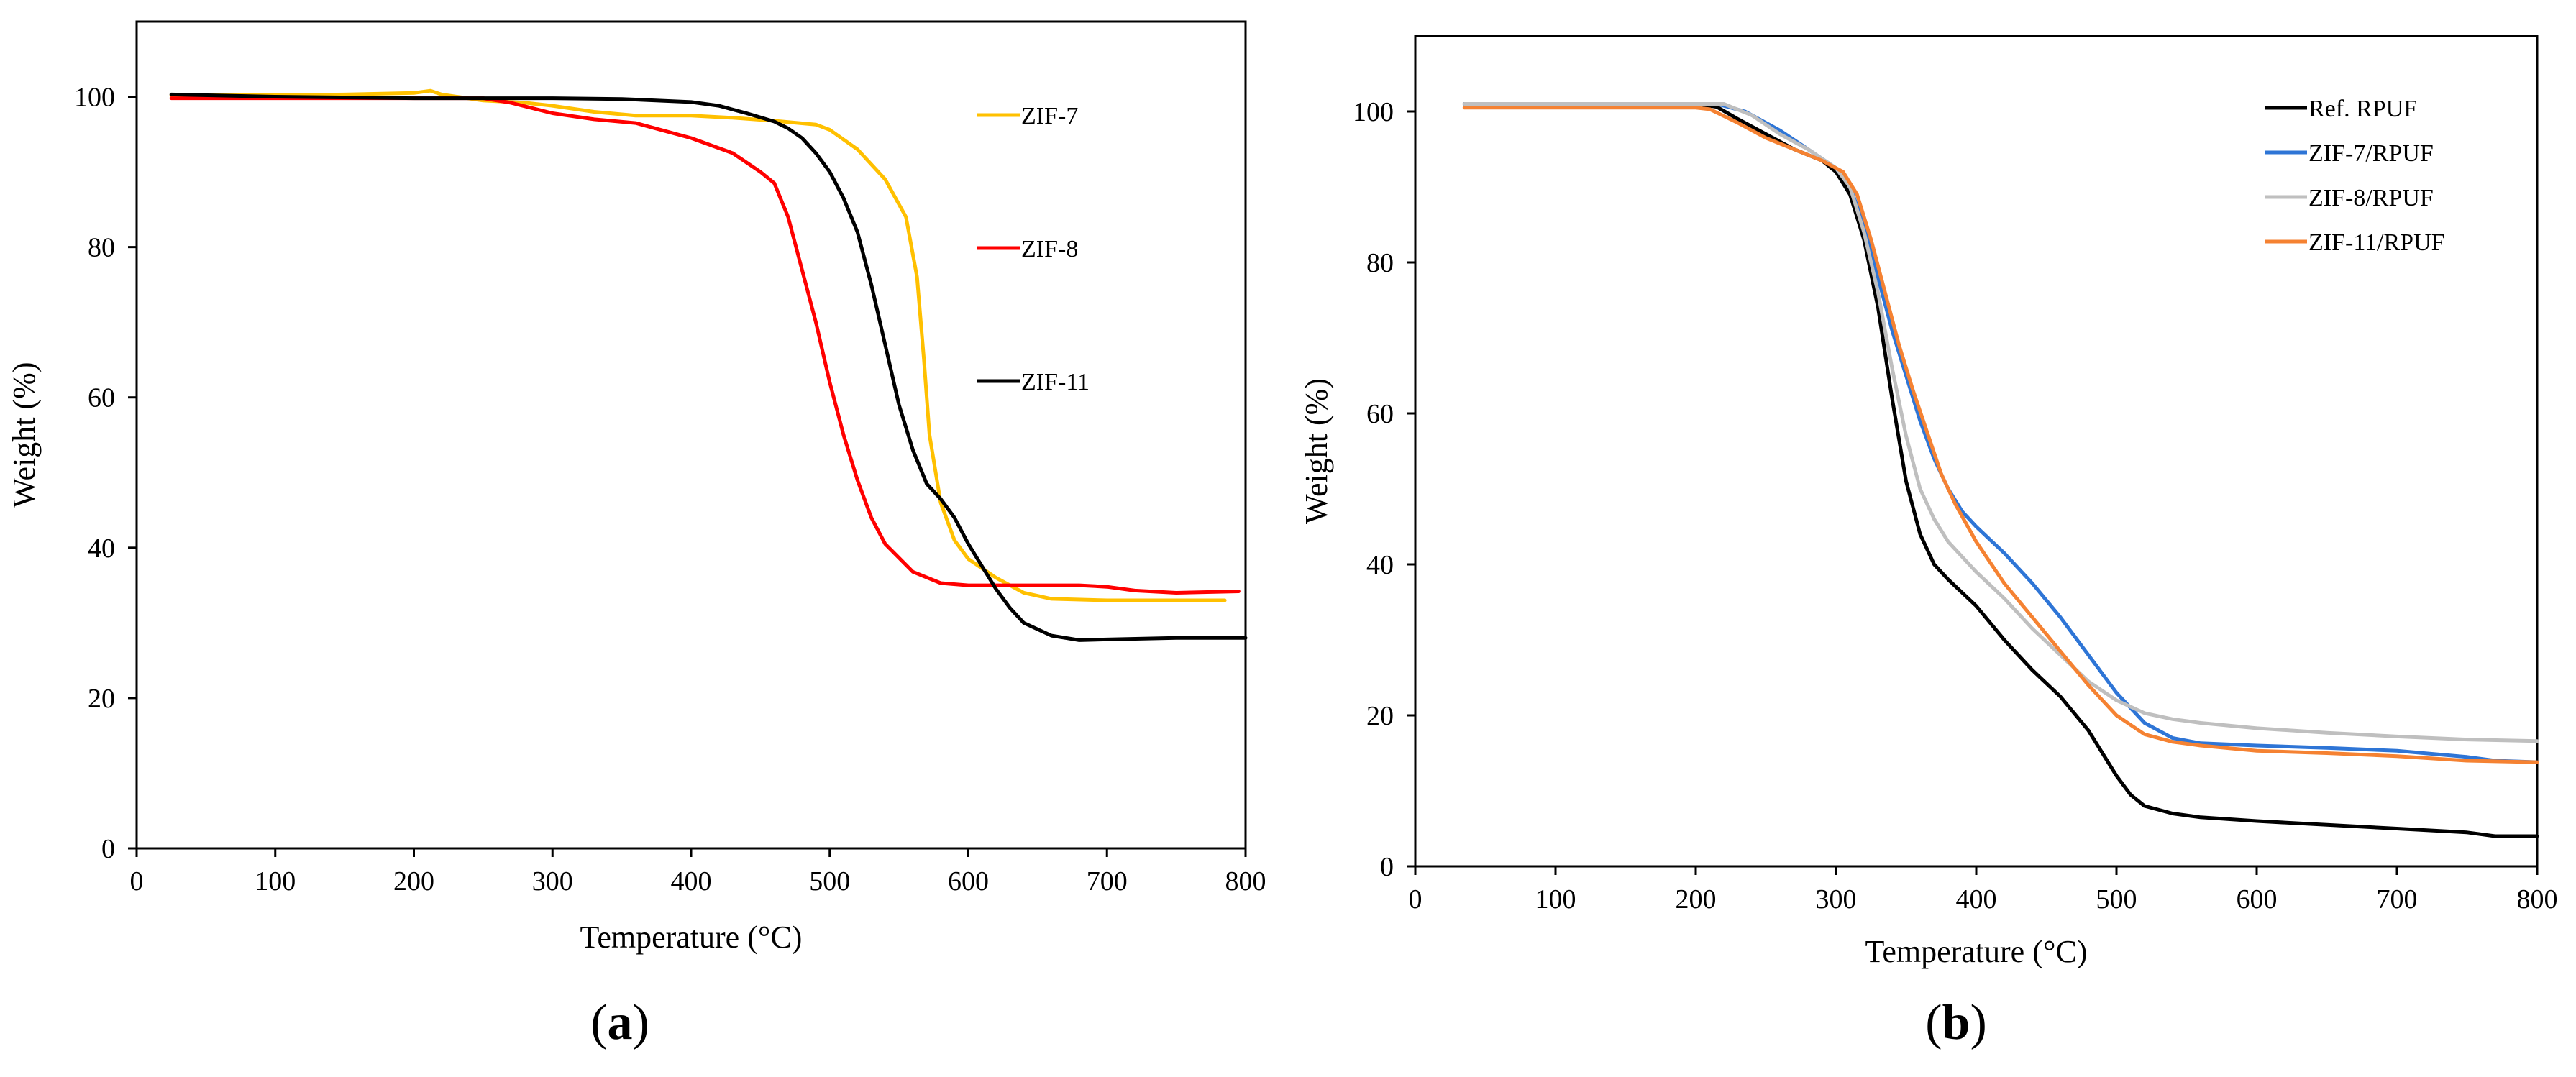 The image size is (2576, 1077). Describe the element at coordinates (2371, 153) in the screenshot. I see `legend-entry-label: ZIF-7/RPUF` at that location.